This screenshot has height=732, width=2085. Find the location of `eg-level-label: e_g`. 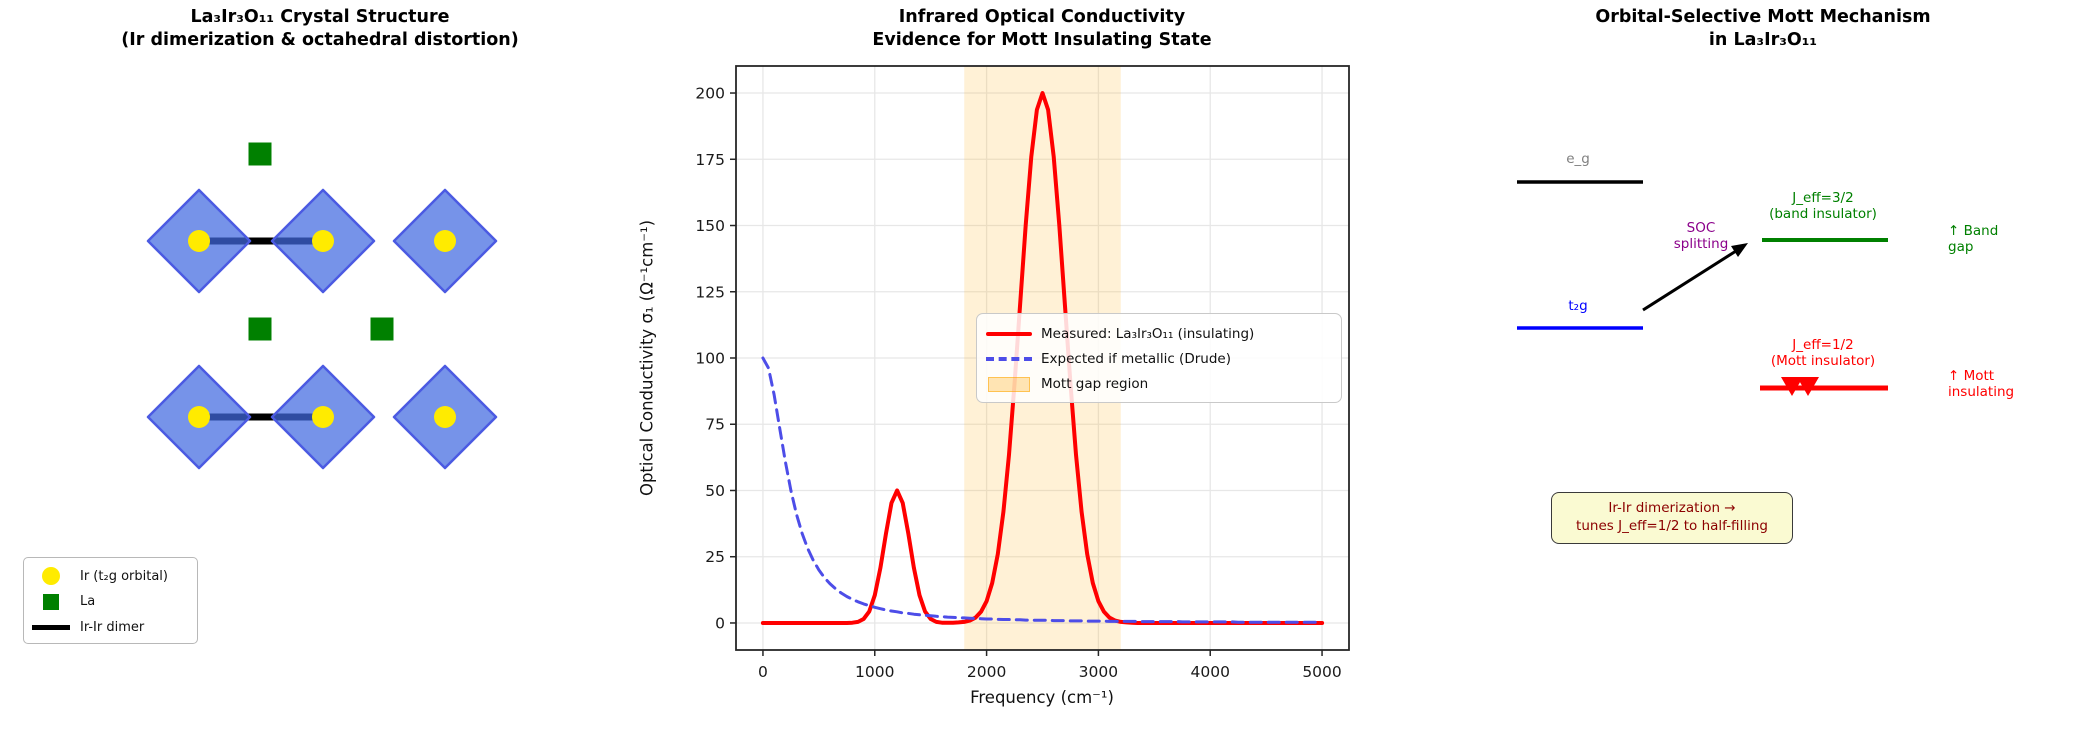

eg-level-label: e_g is located at coordinates (1578, 159).